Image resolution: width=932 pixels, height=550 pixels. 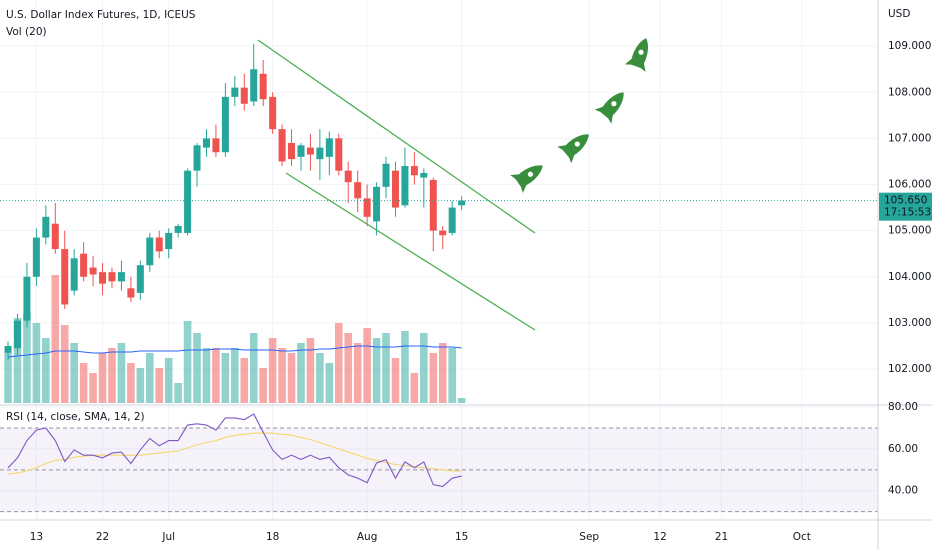 What do you see at coordinates (903, 491) in the screenshot?
I see `rsi-tick-label: 40.00` at bounding box center [903, 491].